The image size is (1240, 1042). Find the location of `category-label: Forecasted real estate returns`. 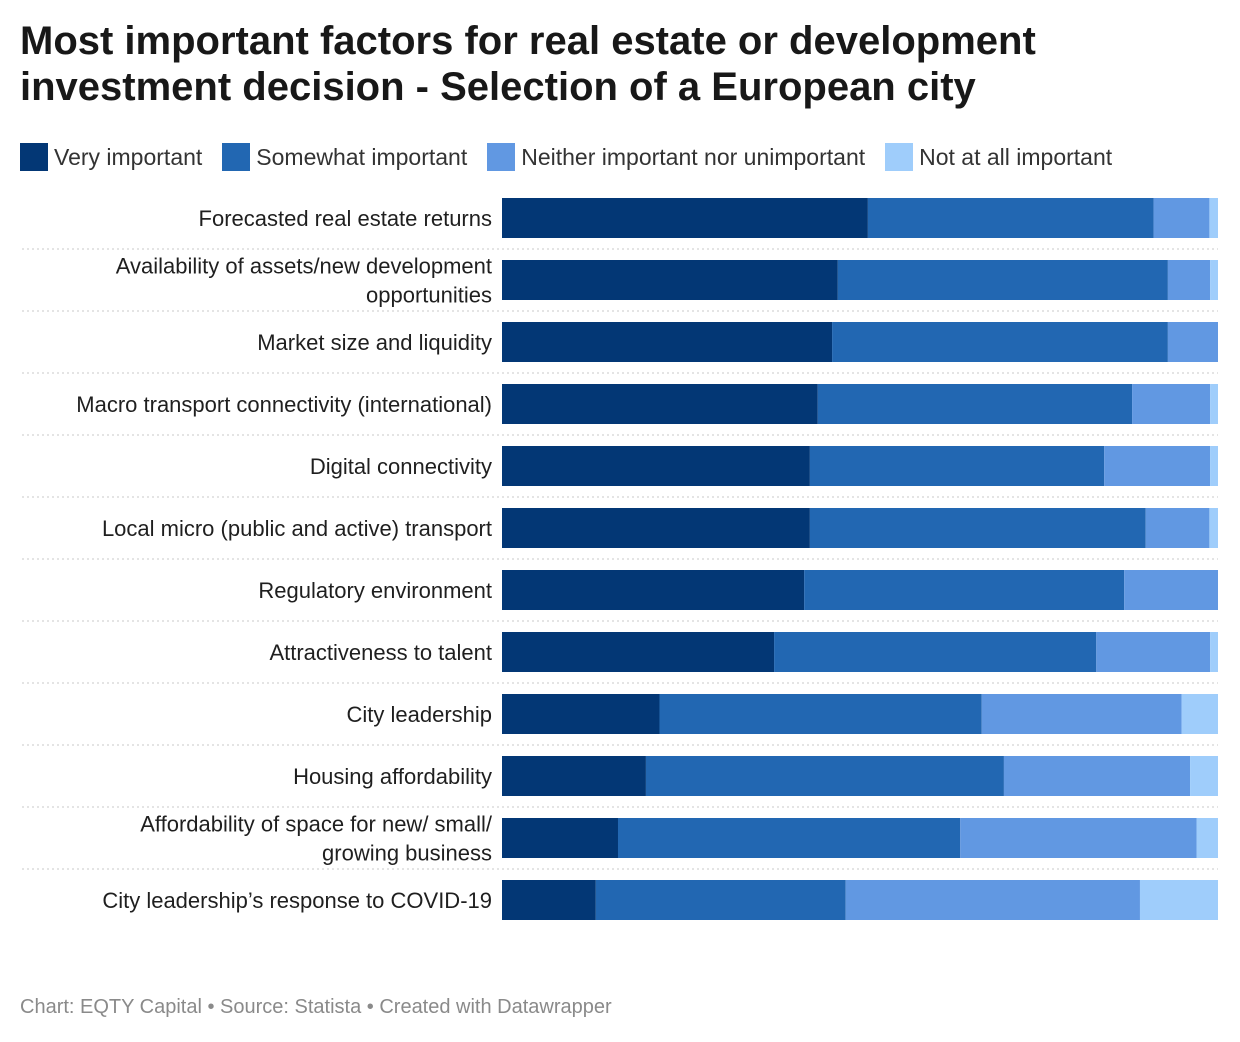

category-label: Forecasted real estate returns is located at coordinates (345, 218).